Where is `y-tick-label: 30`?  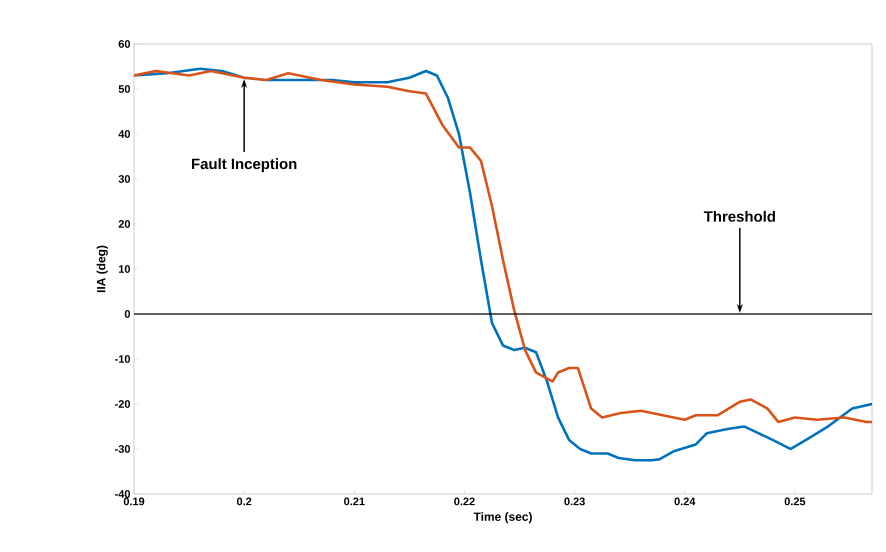
y-tick-label: 30 is located at coordinates (124, 179).